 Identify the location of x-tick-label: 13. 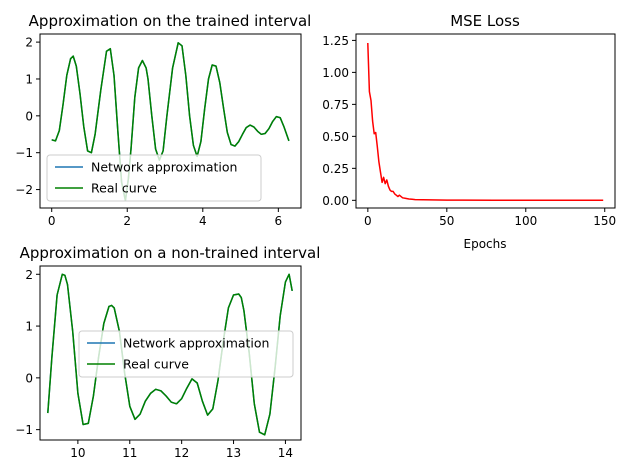
(233, 453).